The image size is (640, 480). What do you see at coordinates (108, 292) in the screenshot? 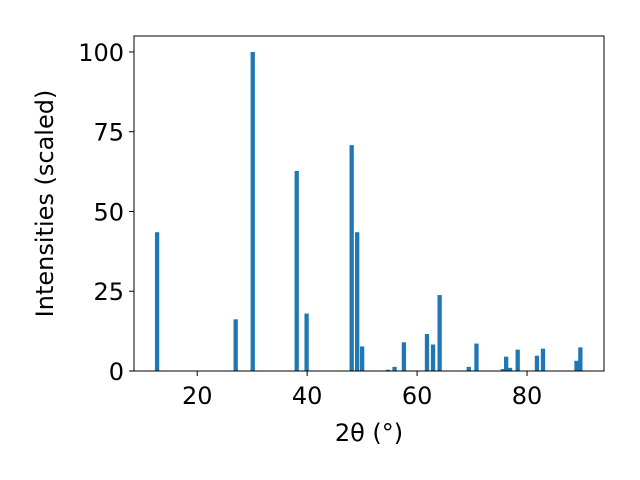
I see `y-tick-label: 25` at bounding box center [108, 292].